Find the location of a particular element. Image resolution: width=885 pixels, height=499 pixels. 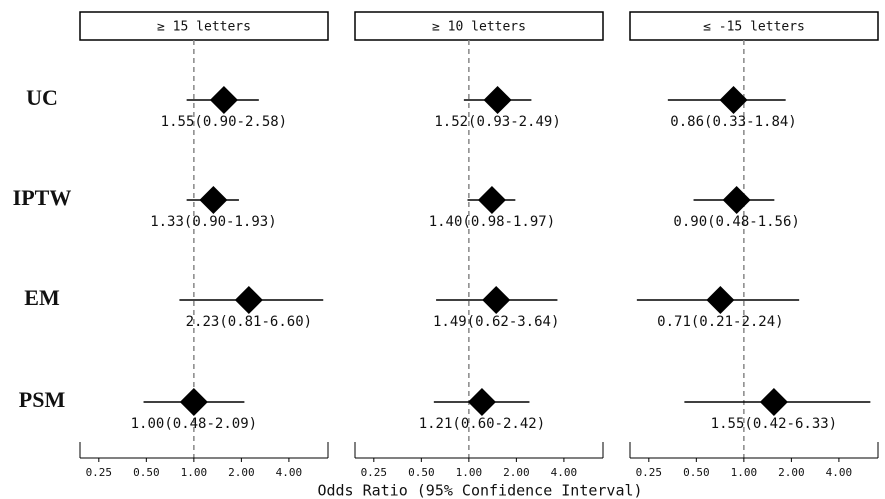

row-label: EM is located at coordinates (42, 297).